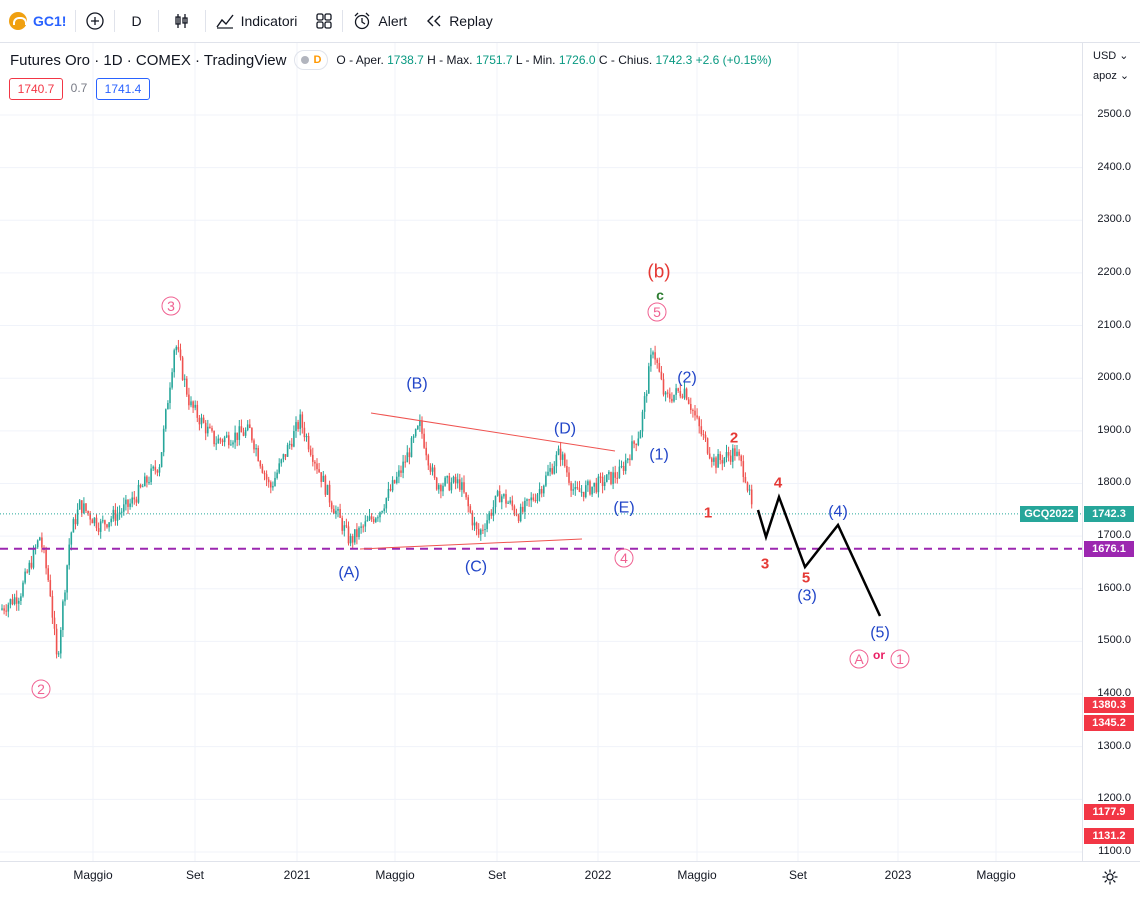 The image size is (1140, 899). I want to click on compare-button, so click(95, 21).